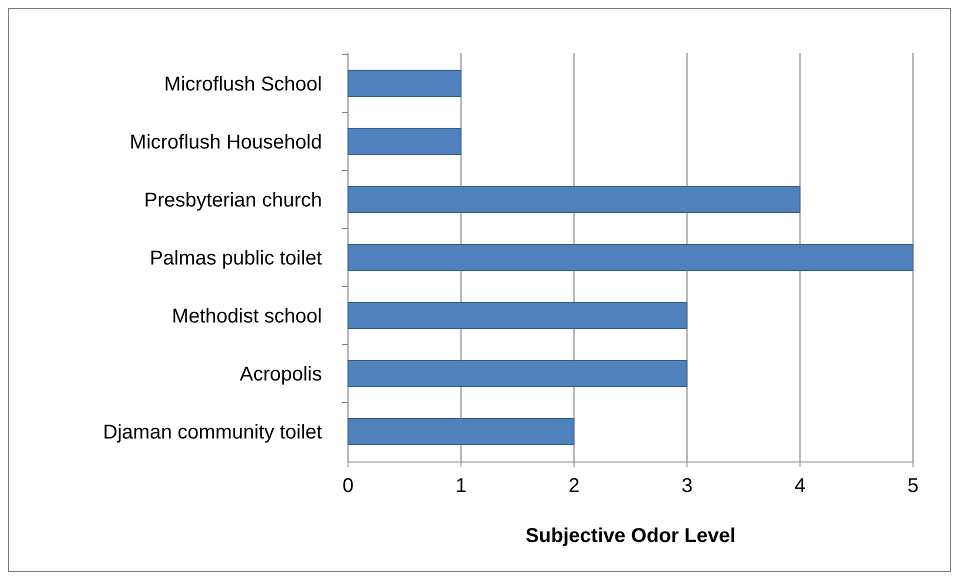  Describe the element at coordinates (212, 433) in the screenshot. I see `y-tick-label: Djaman community toilet` at that location.